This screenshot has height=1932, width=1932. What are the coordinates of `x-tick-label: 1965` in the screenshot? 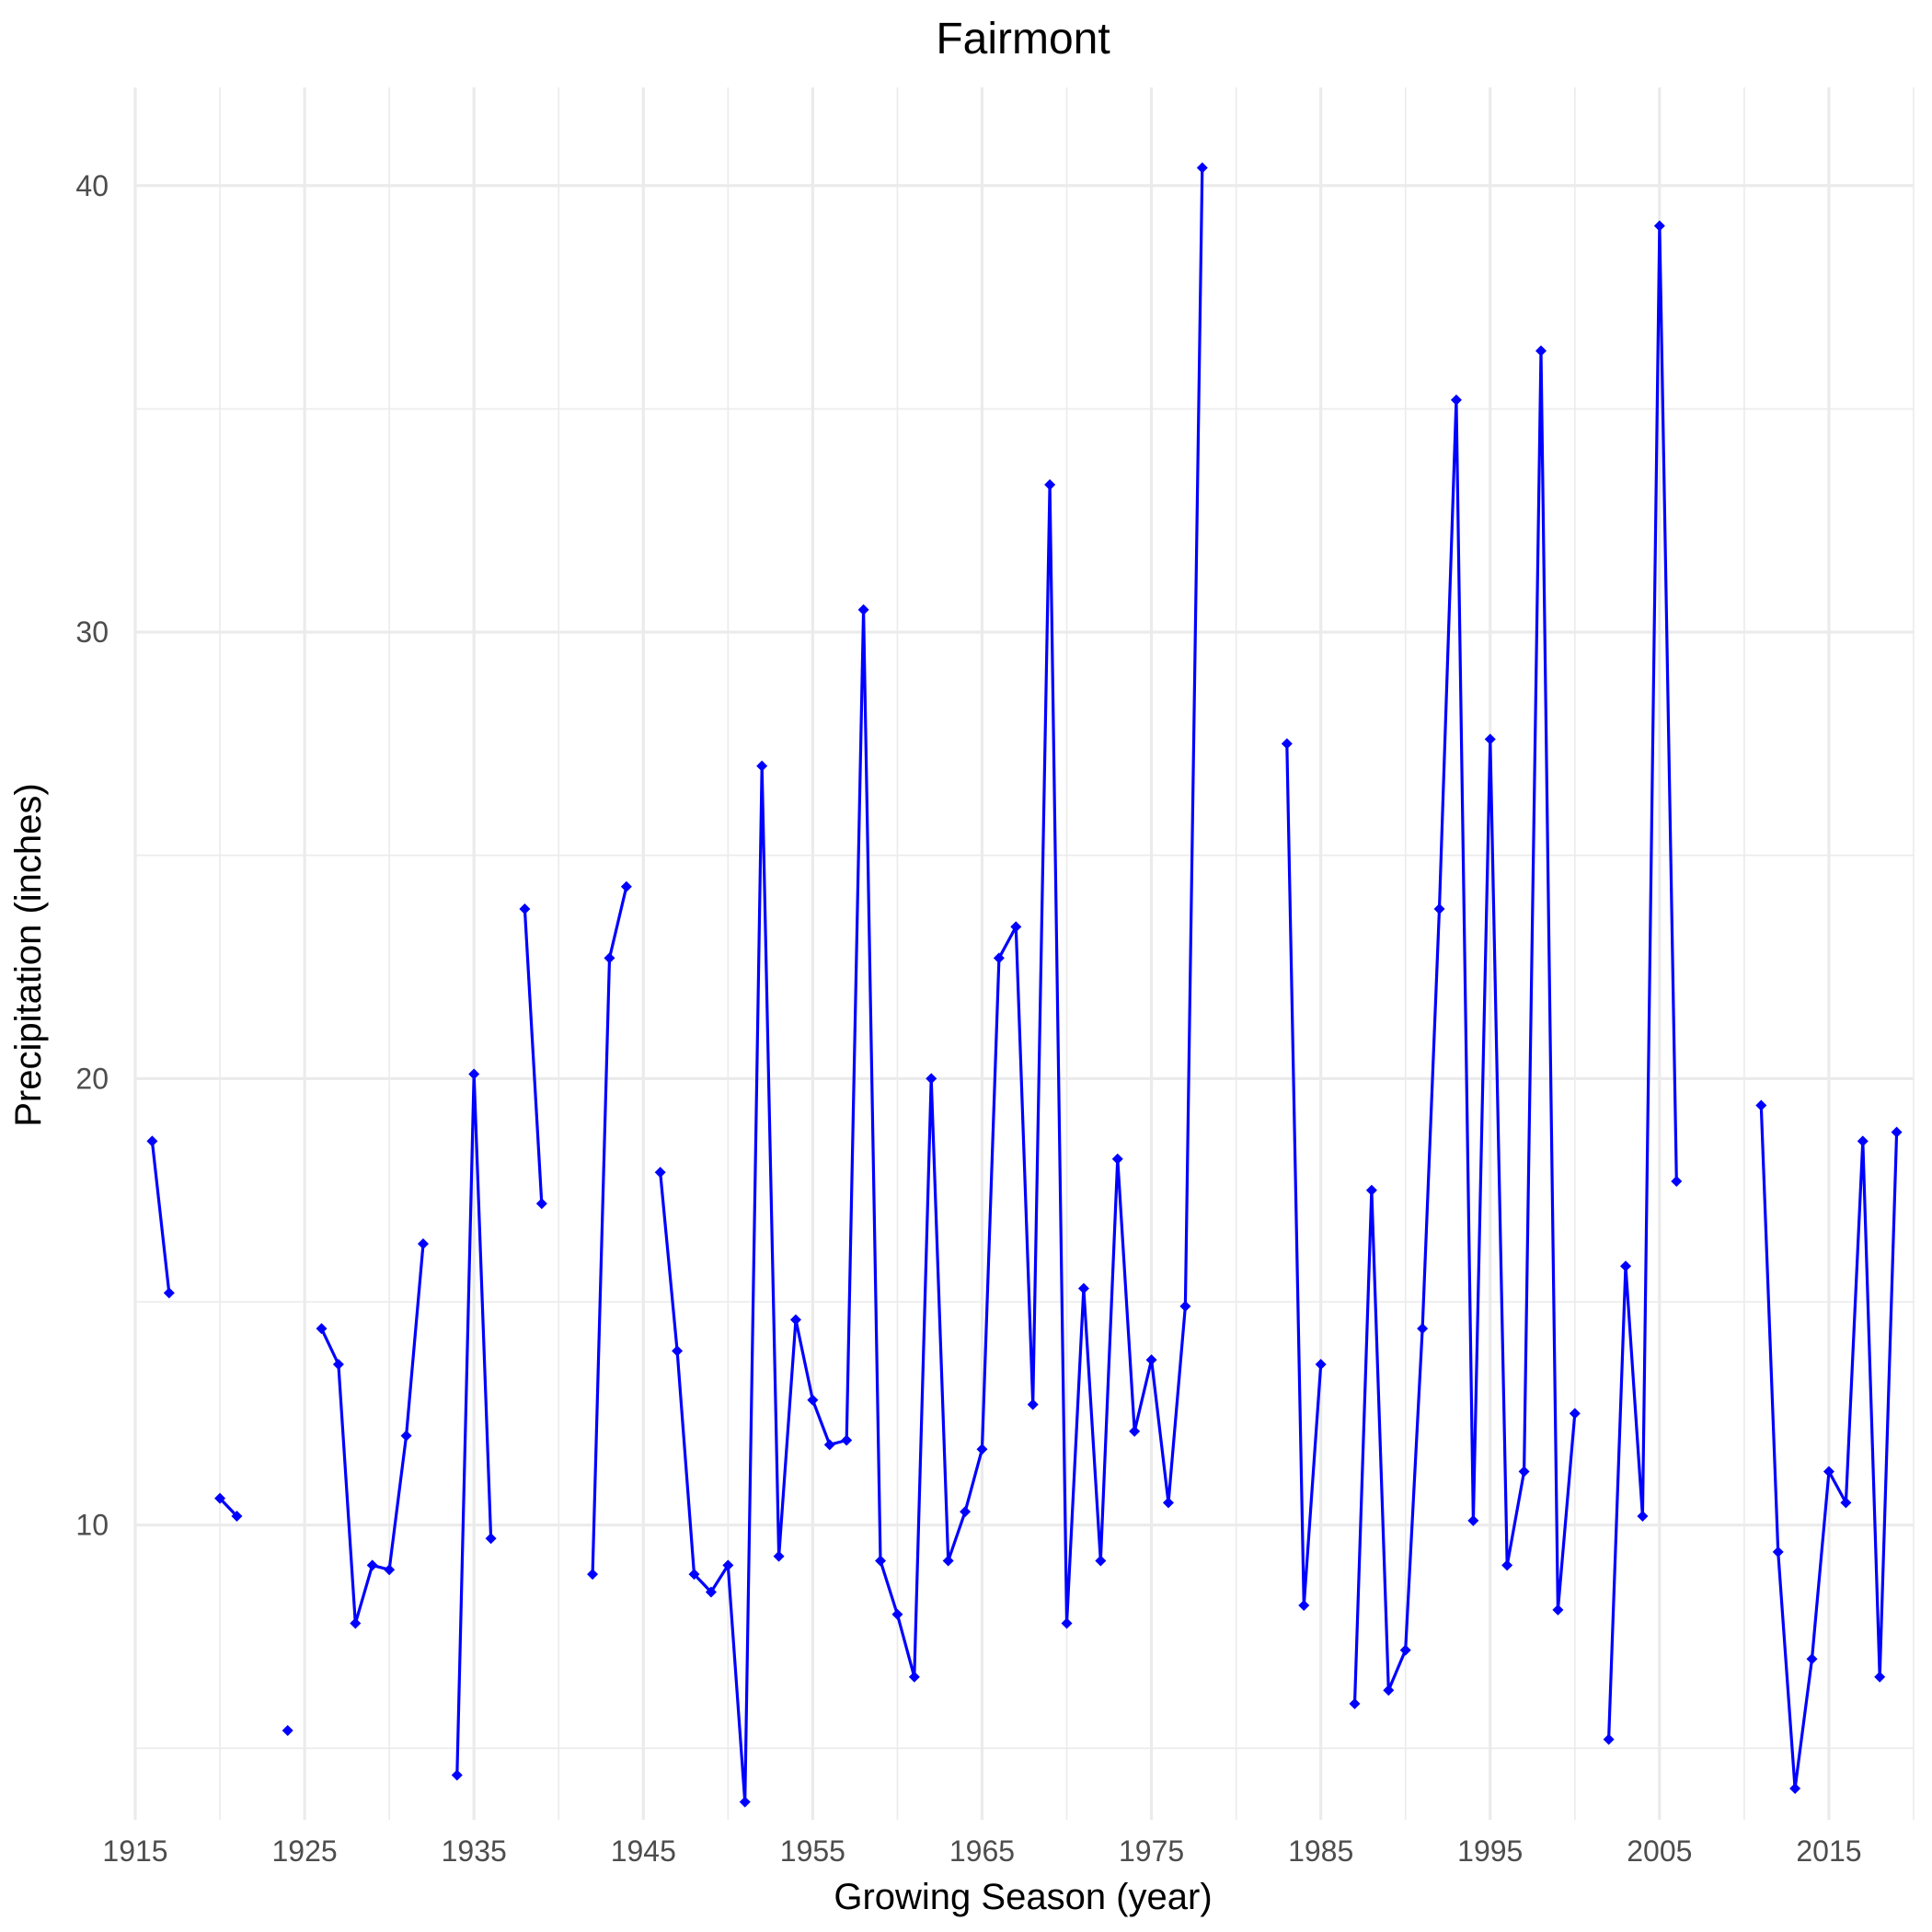 It's located at (982, 1851).